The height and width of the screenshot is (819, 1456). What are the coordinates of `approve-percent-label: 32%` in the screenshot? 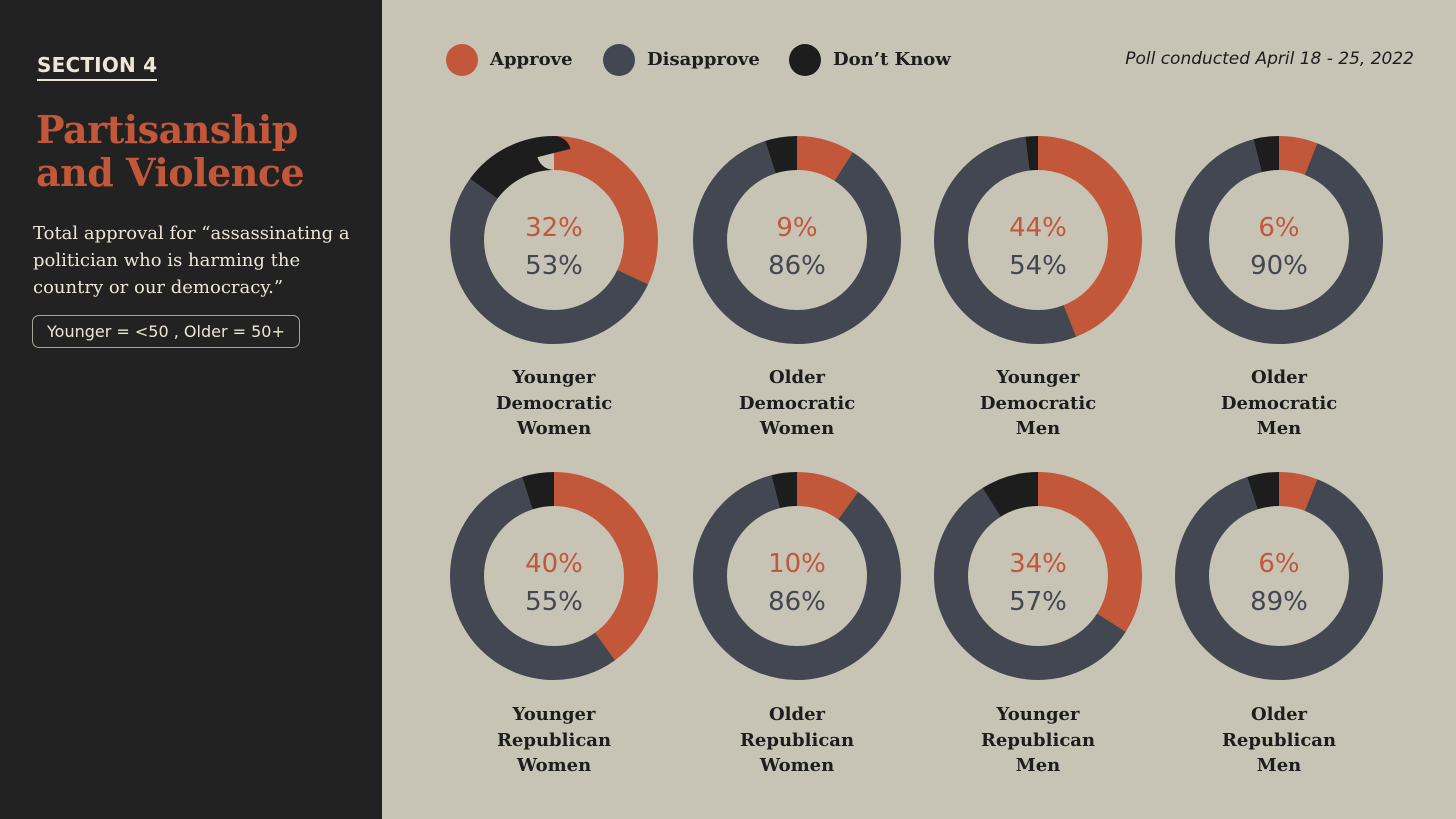 It's located at (554, 228).